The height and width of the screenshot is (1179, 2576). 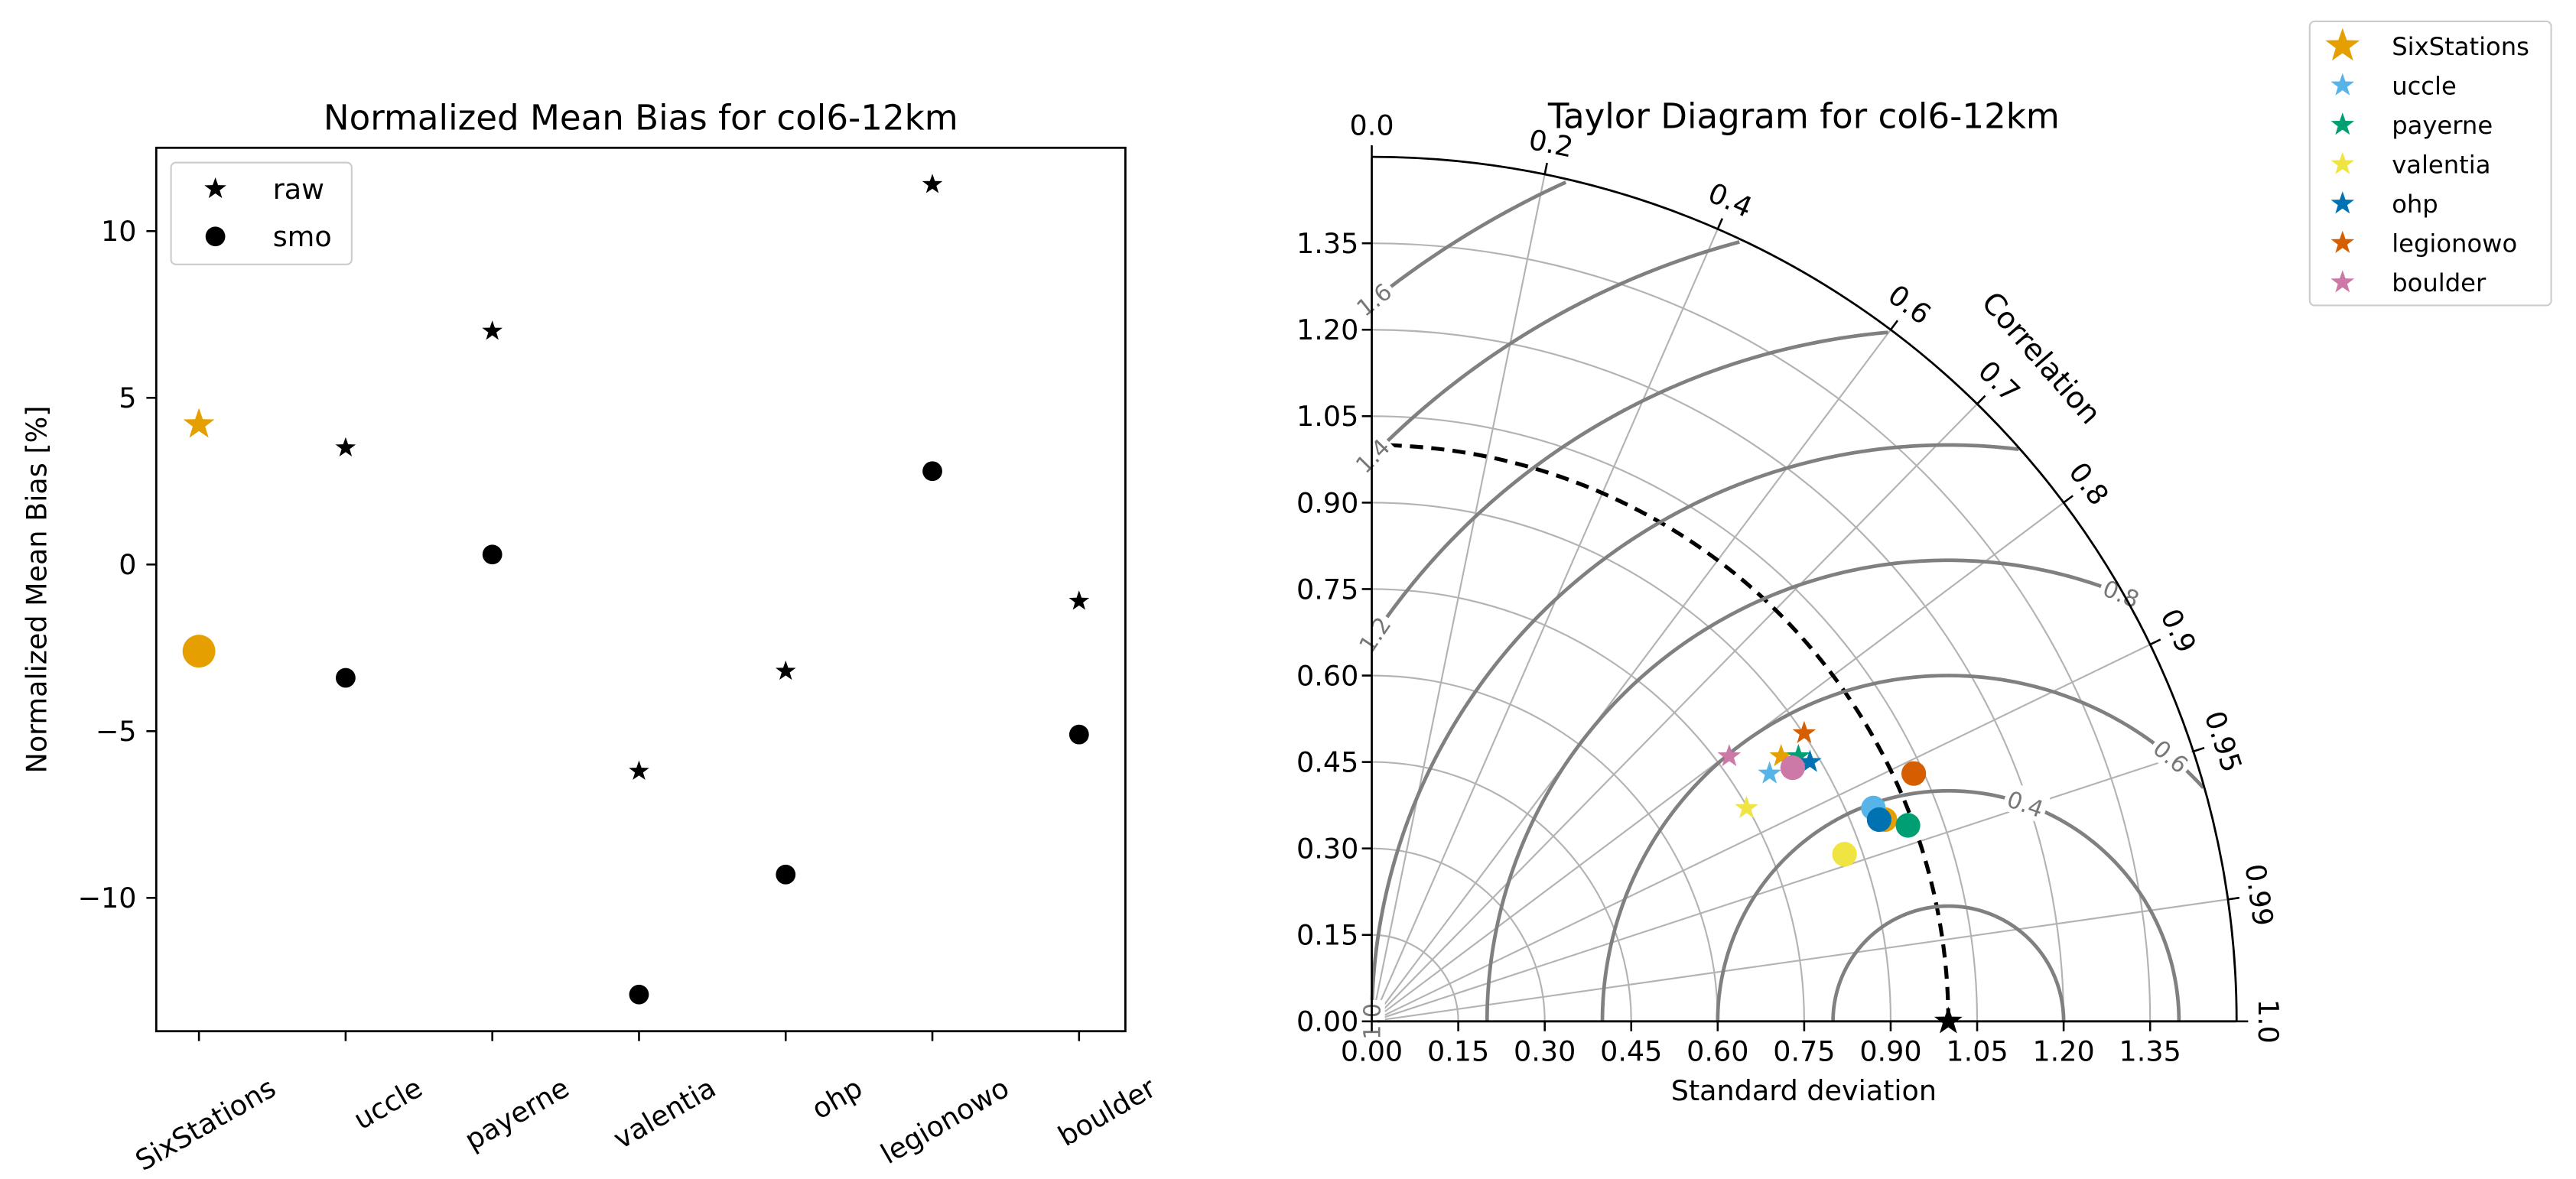 I want to click on std-y-tick-label: 0.75, so click(x=1327, y=589).